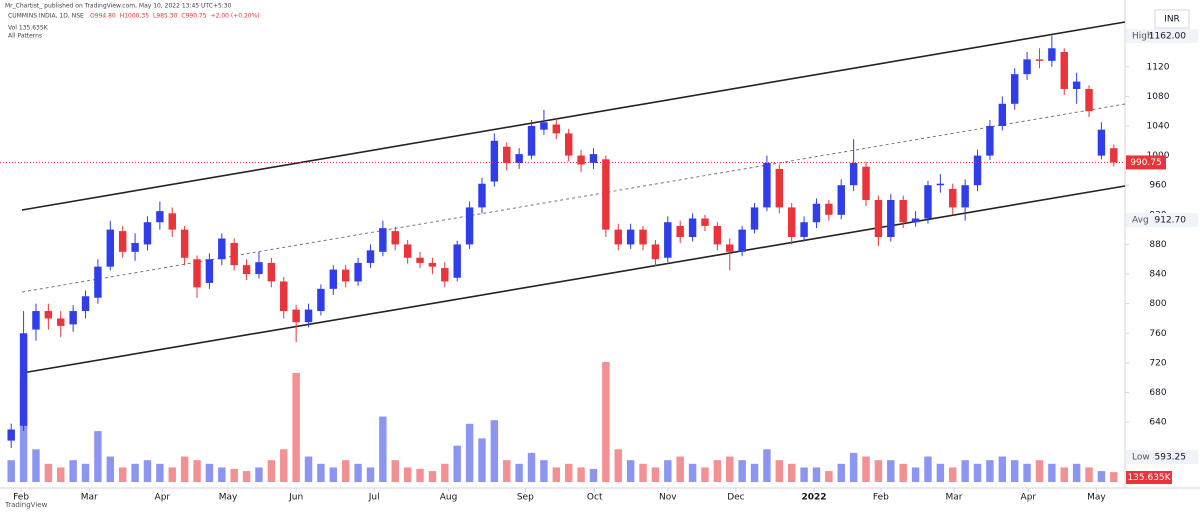 This screenshot has height=513, width=1200. What do you see at coordinates (46, 16) in the screenshot?
I see `symbol: CUMMINS INDIA, 1D, NSE` at bounding box center [46, 16].